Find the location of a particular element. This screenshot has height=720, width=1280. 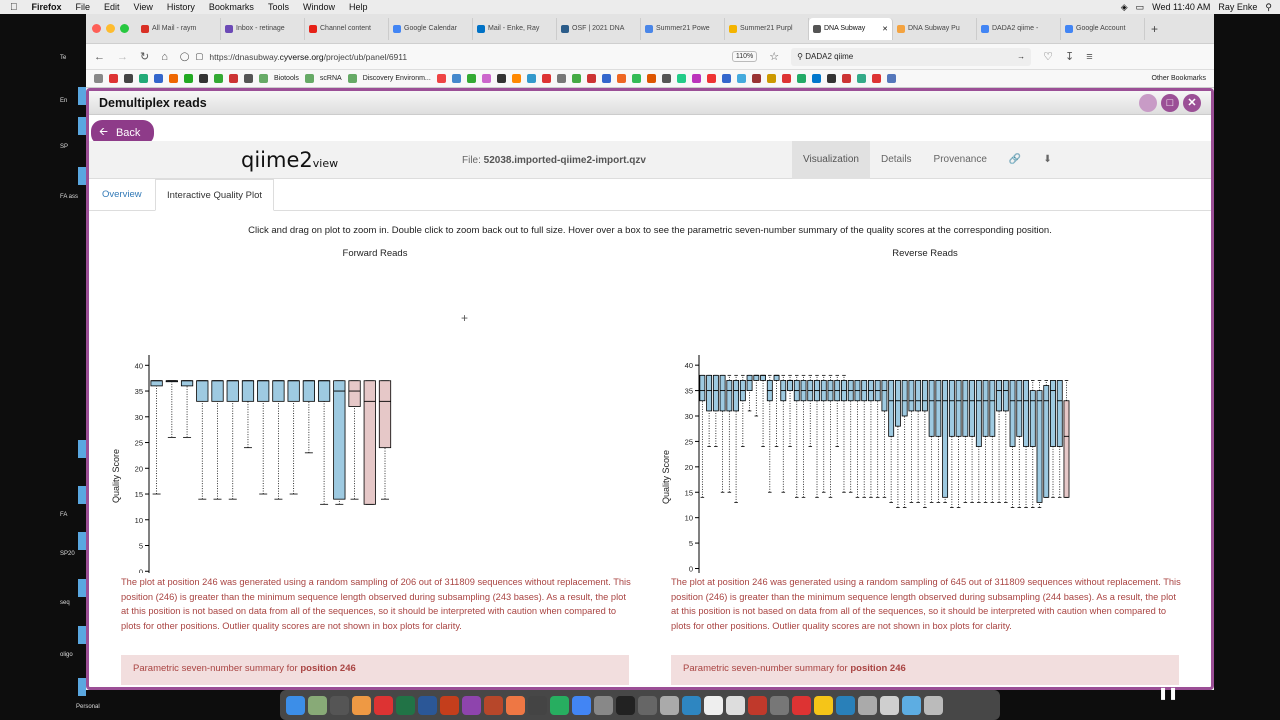

close-tab-icon: ✕ is located at coordinates (885, 29).